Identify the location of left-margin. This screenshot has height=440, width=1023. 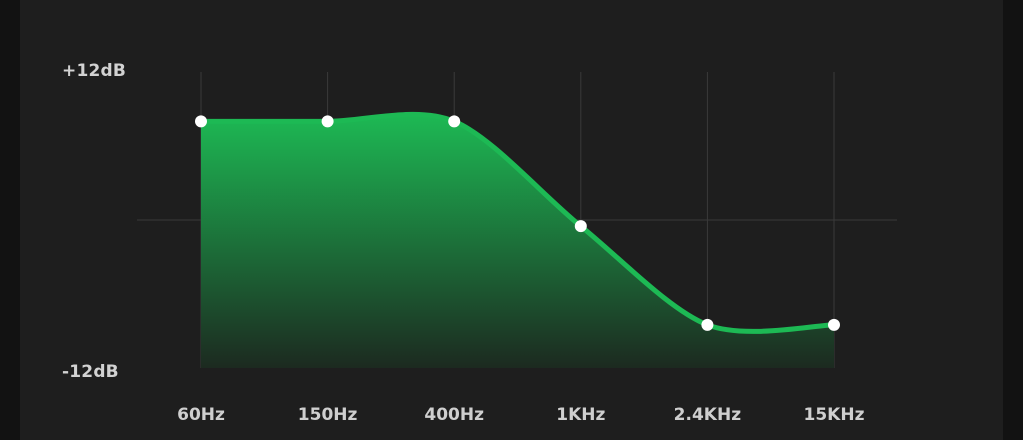
(10, 220).